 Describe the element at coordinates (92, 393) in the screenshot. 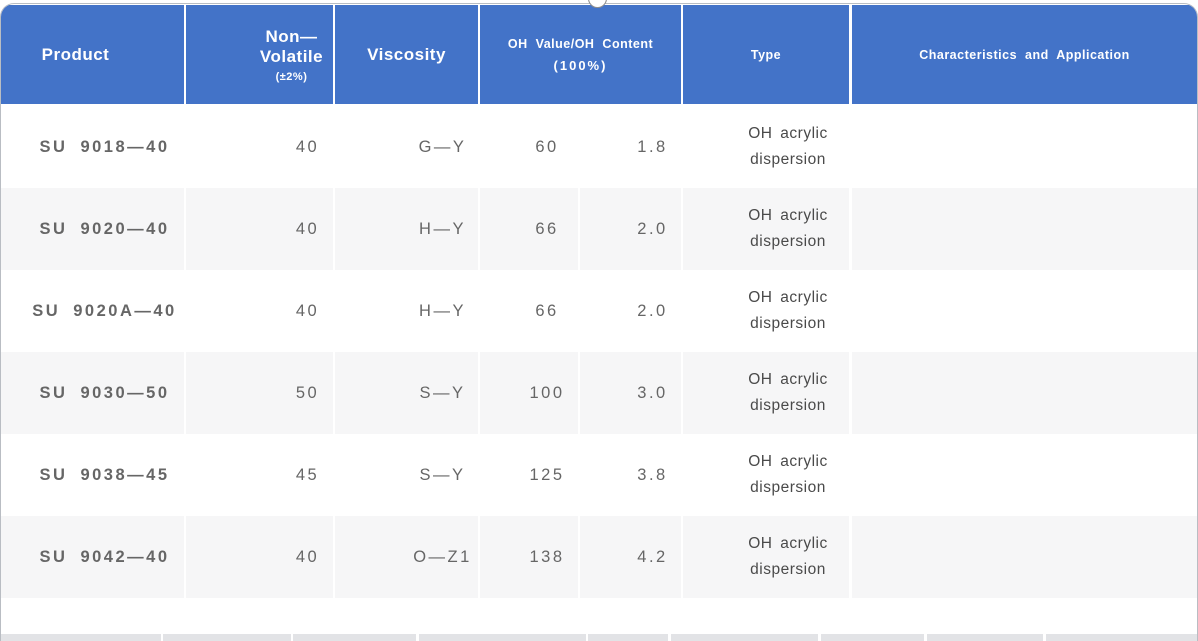

I see `product-cell: SU 9030—50` at that location.